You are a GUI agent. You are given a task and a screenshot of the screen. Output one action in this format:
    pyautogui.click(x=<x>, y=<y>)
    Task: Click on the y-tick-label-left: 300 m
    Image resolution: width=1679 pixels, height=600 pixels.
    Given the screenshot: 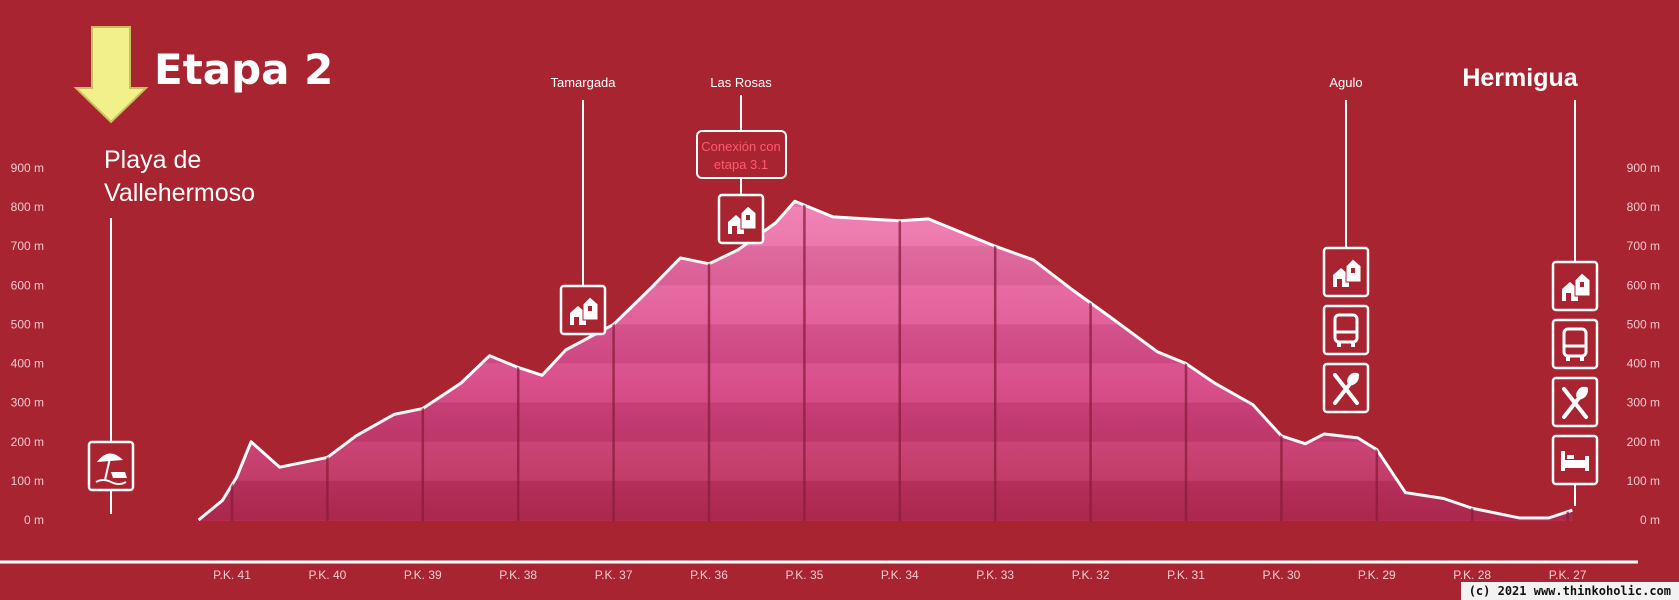 What is the action you would take?
    pyautogui.click(x=27, y=403)
    